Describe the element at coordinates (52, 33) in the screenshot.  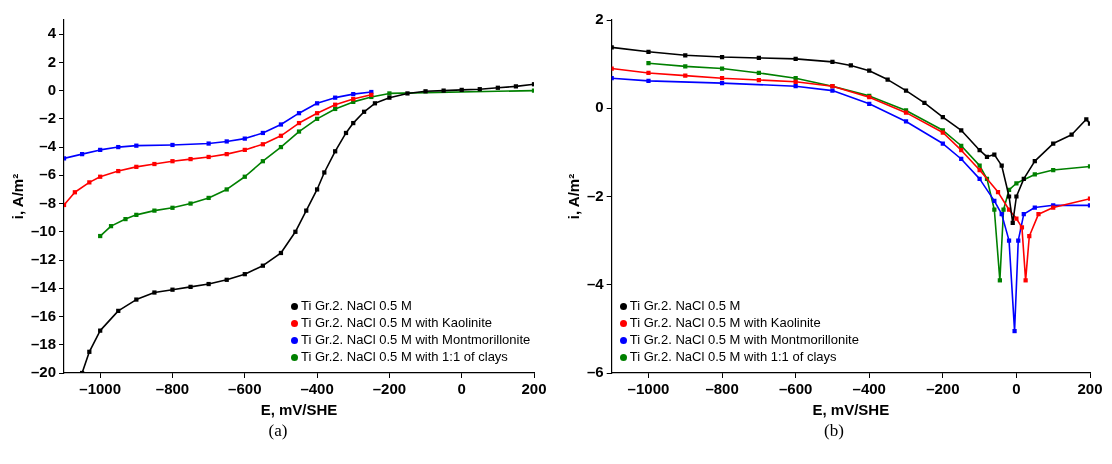
I see `y-tick-label: 4` at that location.